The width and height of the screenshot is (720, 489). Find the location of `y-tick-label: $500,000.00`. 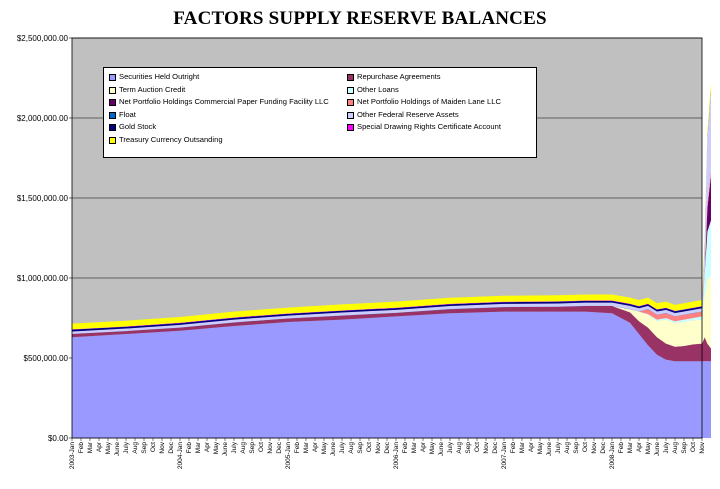

y-tick-label: $500,000.00 is located at coordinates (46, 358).